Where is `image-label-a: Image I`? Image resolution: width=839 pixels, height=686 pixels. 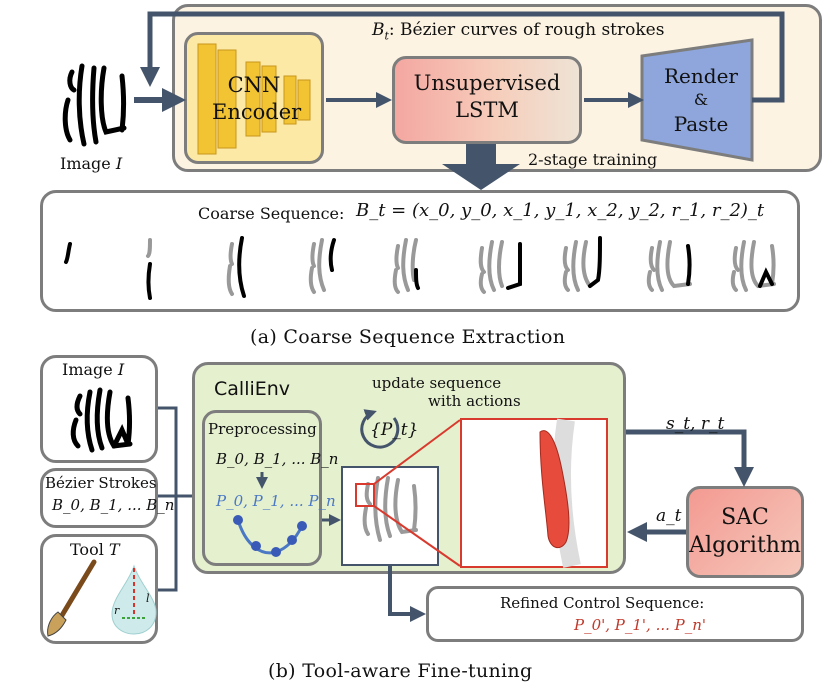 image-label-a: Image I is located at coordinates (91, 163).